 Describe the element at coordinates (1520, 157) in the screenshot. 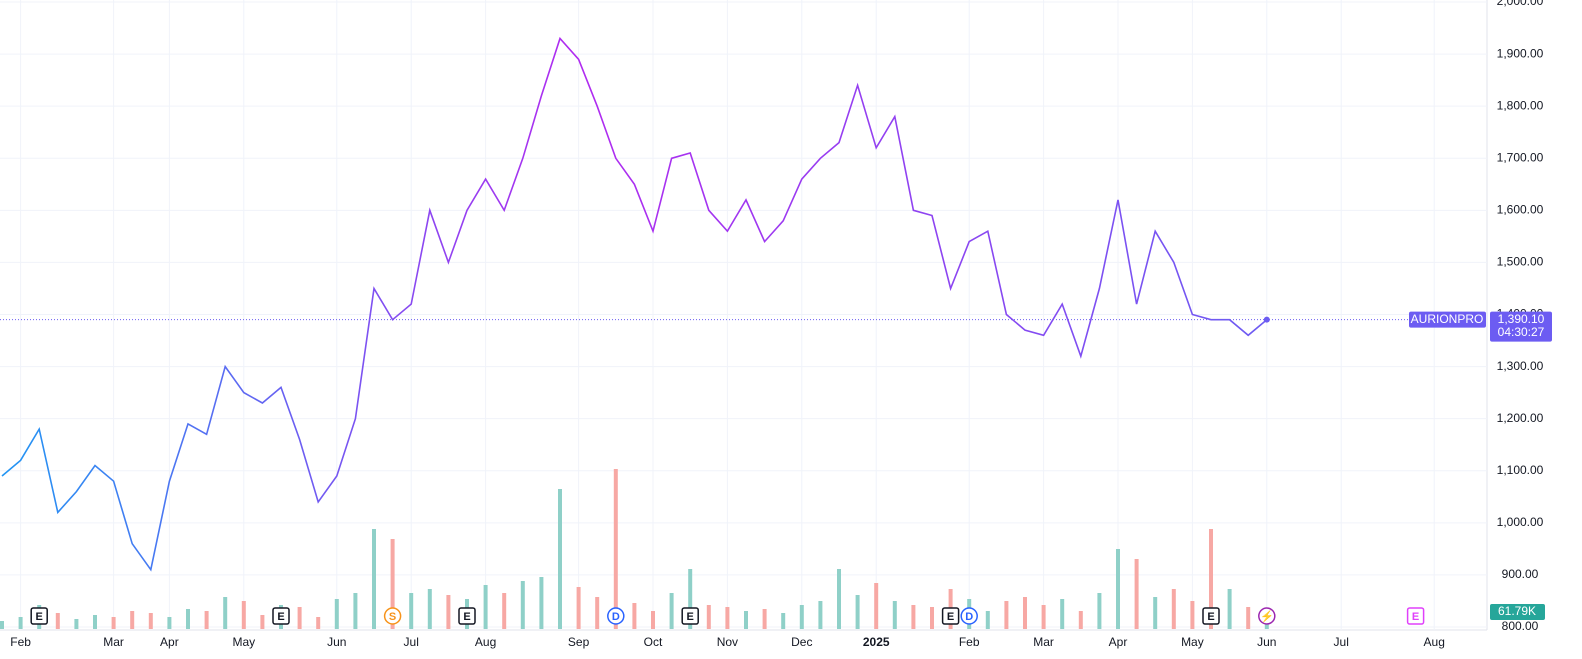

I see `y-tick-label: 1,700.00` at that location.